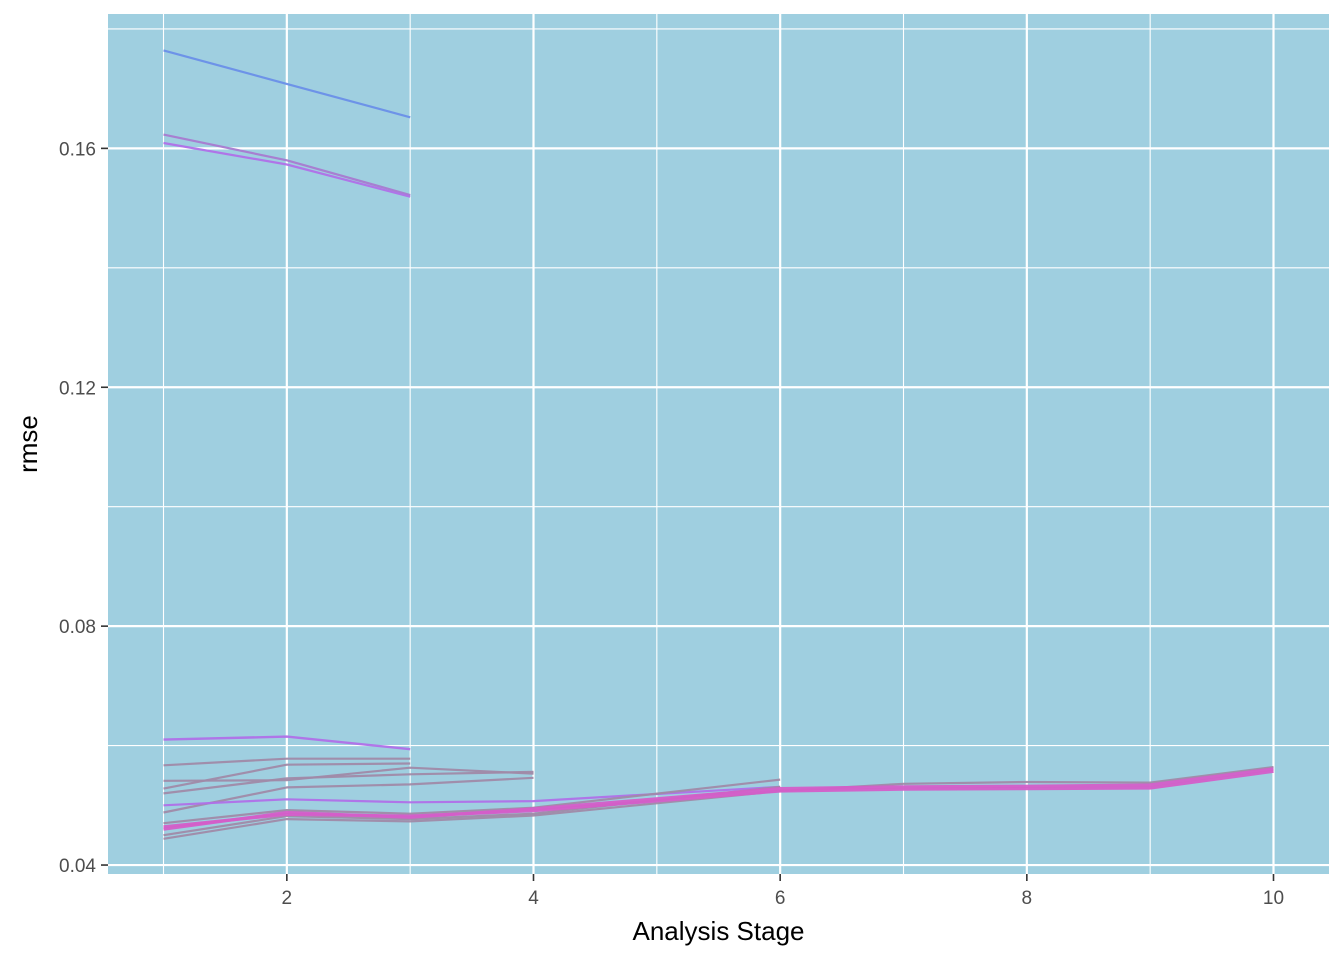  I want to click on y-tick-label: 0.16, so click(77, 149).